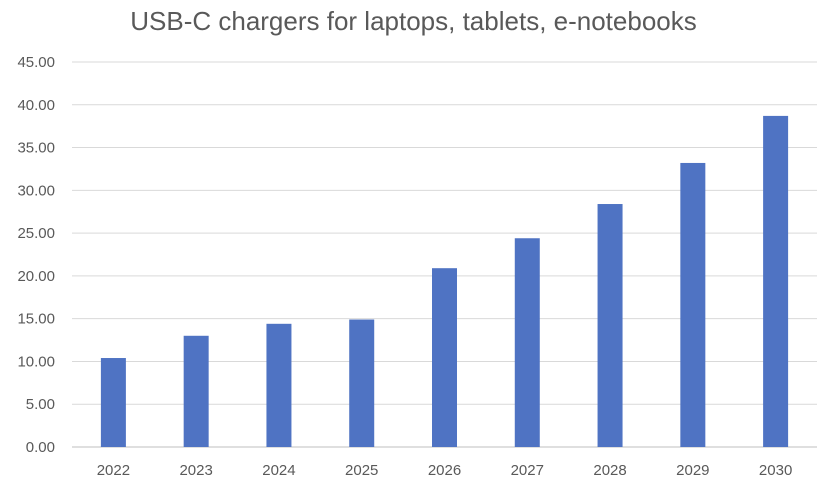  What do you see at coordinates (527, 470) in the screenshot?
I see `x-tick-label: 2027` at bounding box center [527, 470].